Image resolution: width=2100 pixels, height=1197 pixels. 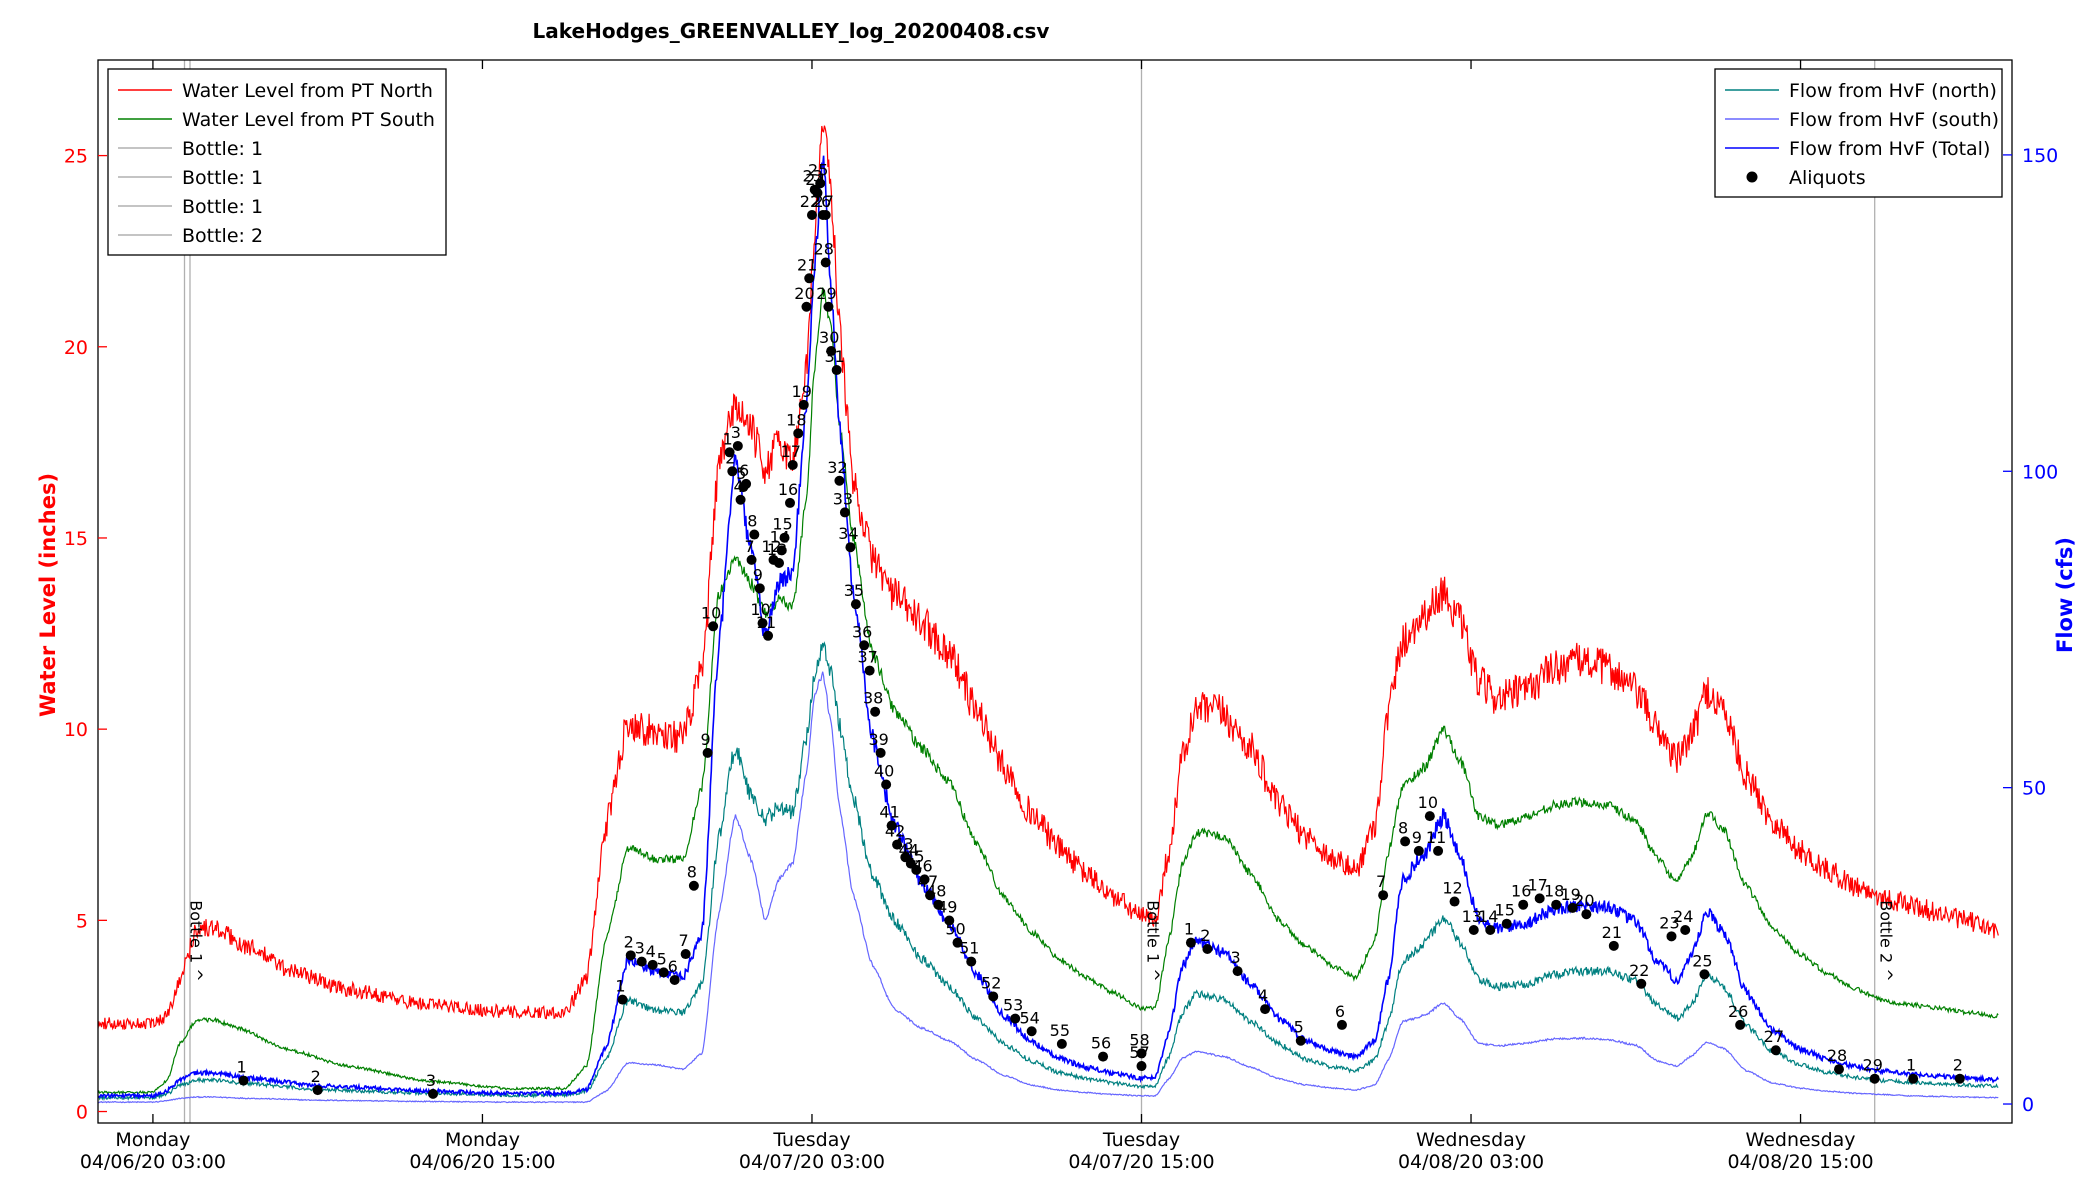 What do you see at coordinates (482, 1162) in the screenshot?
I see `x-tick-label-date: 04/06/20 15:00` at bounding box center [482, 1162].